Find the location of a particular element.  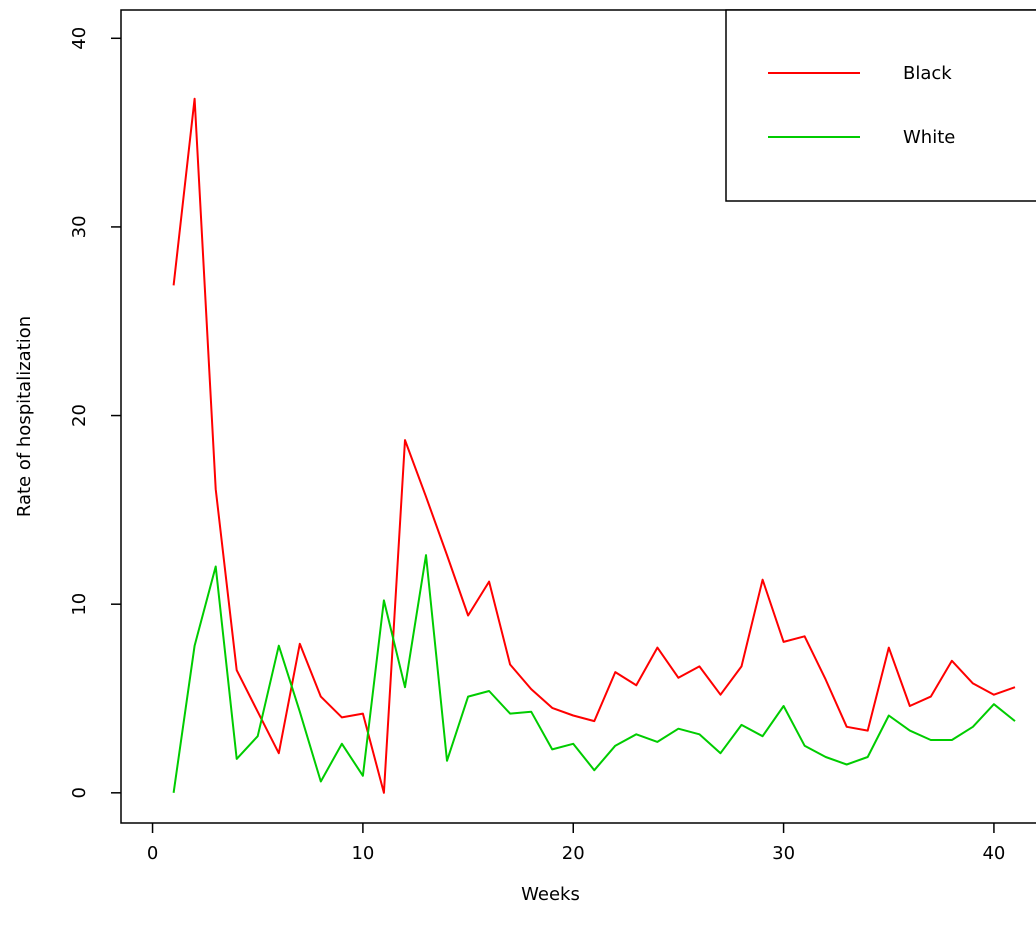

x-axis: 0 10 20 30 40 is located at coordinates (576, 843).